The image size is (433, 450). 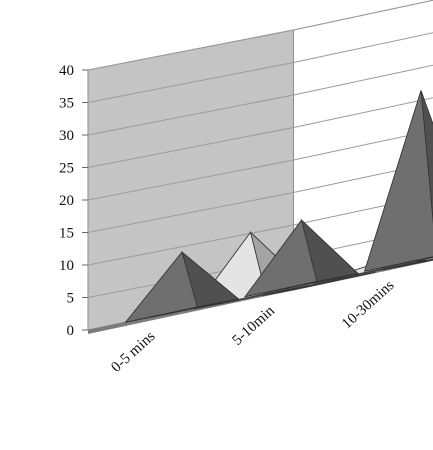 I want to click on y-tick-40: 40, so click(x=66, y=71).